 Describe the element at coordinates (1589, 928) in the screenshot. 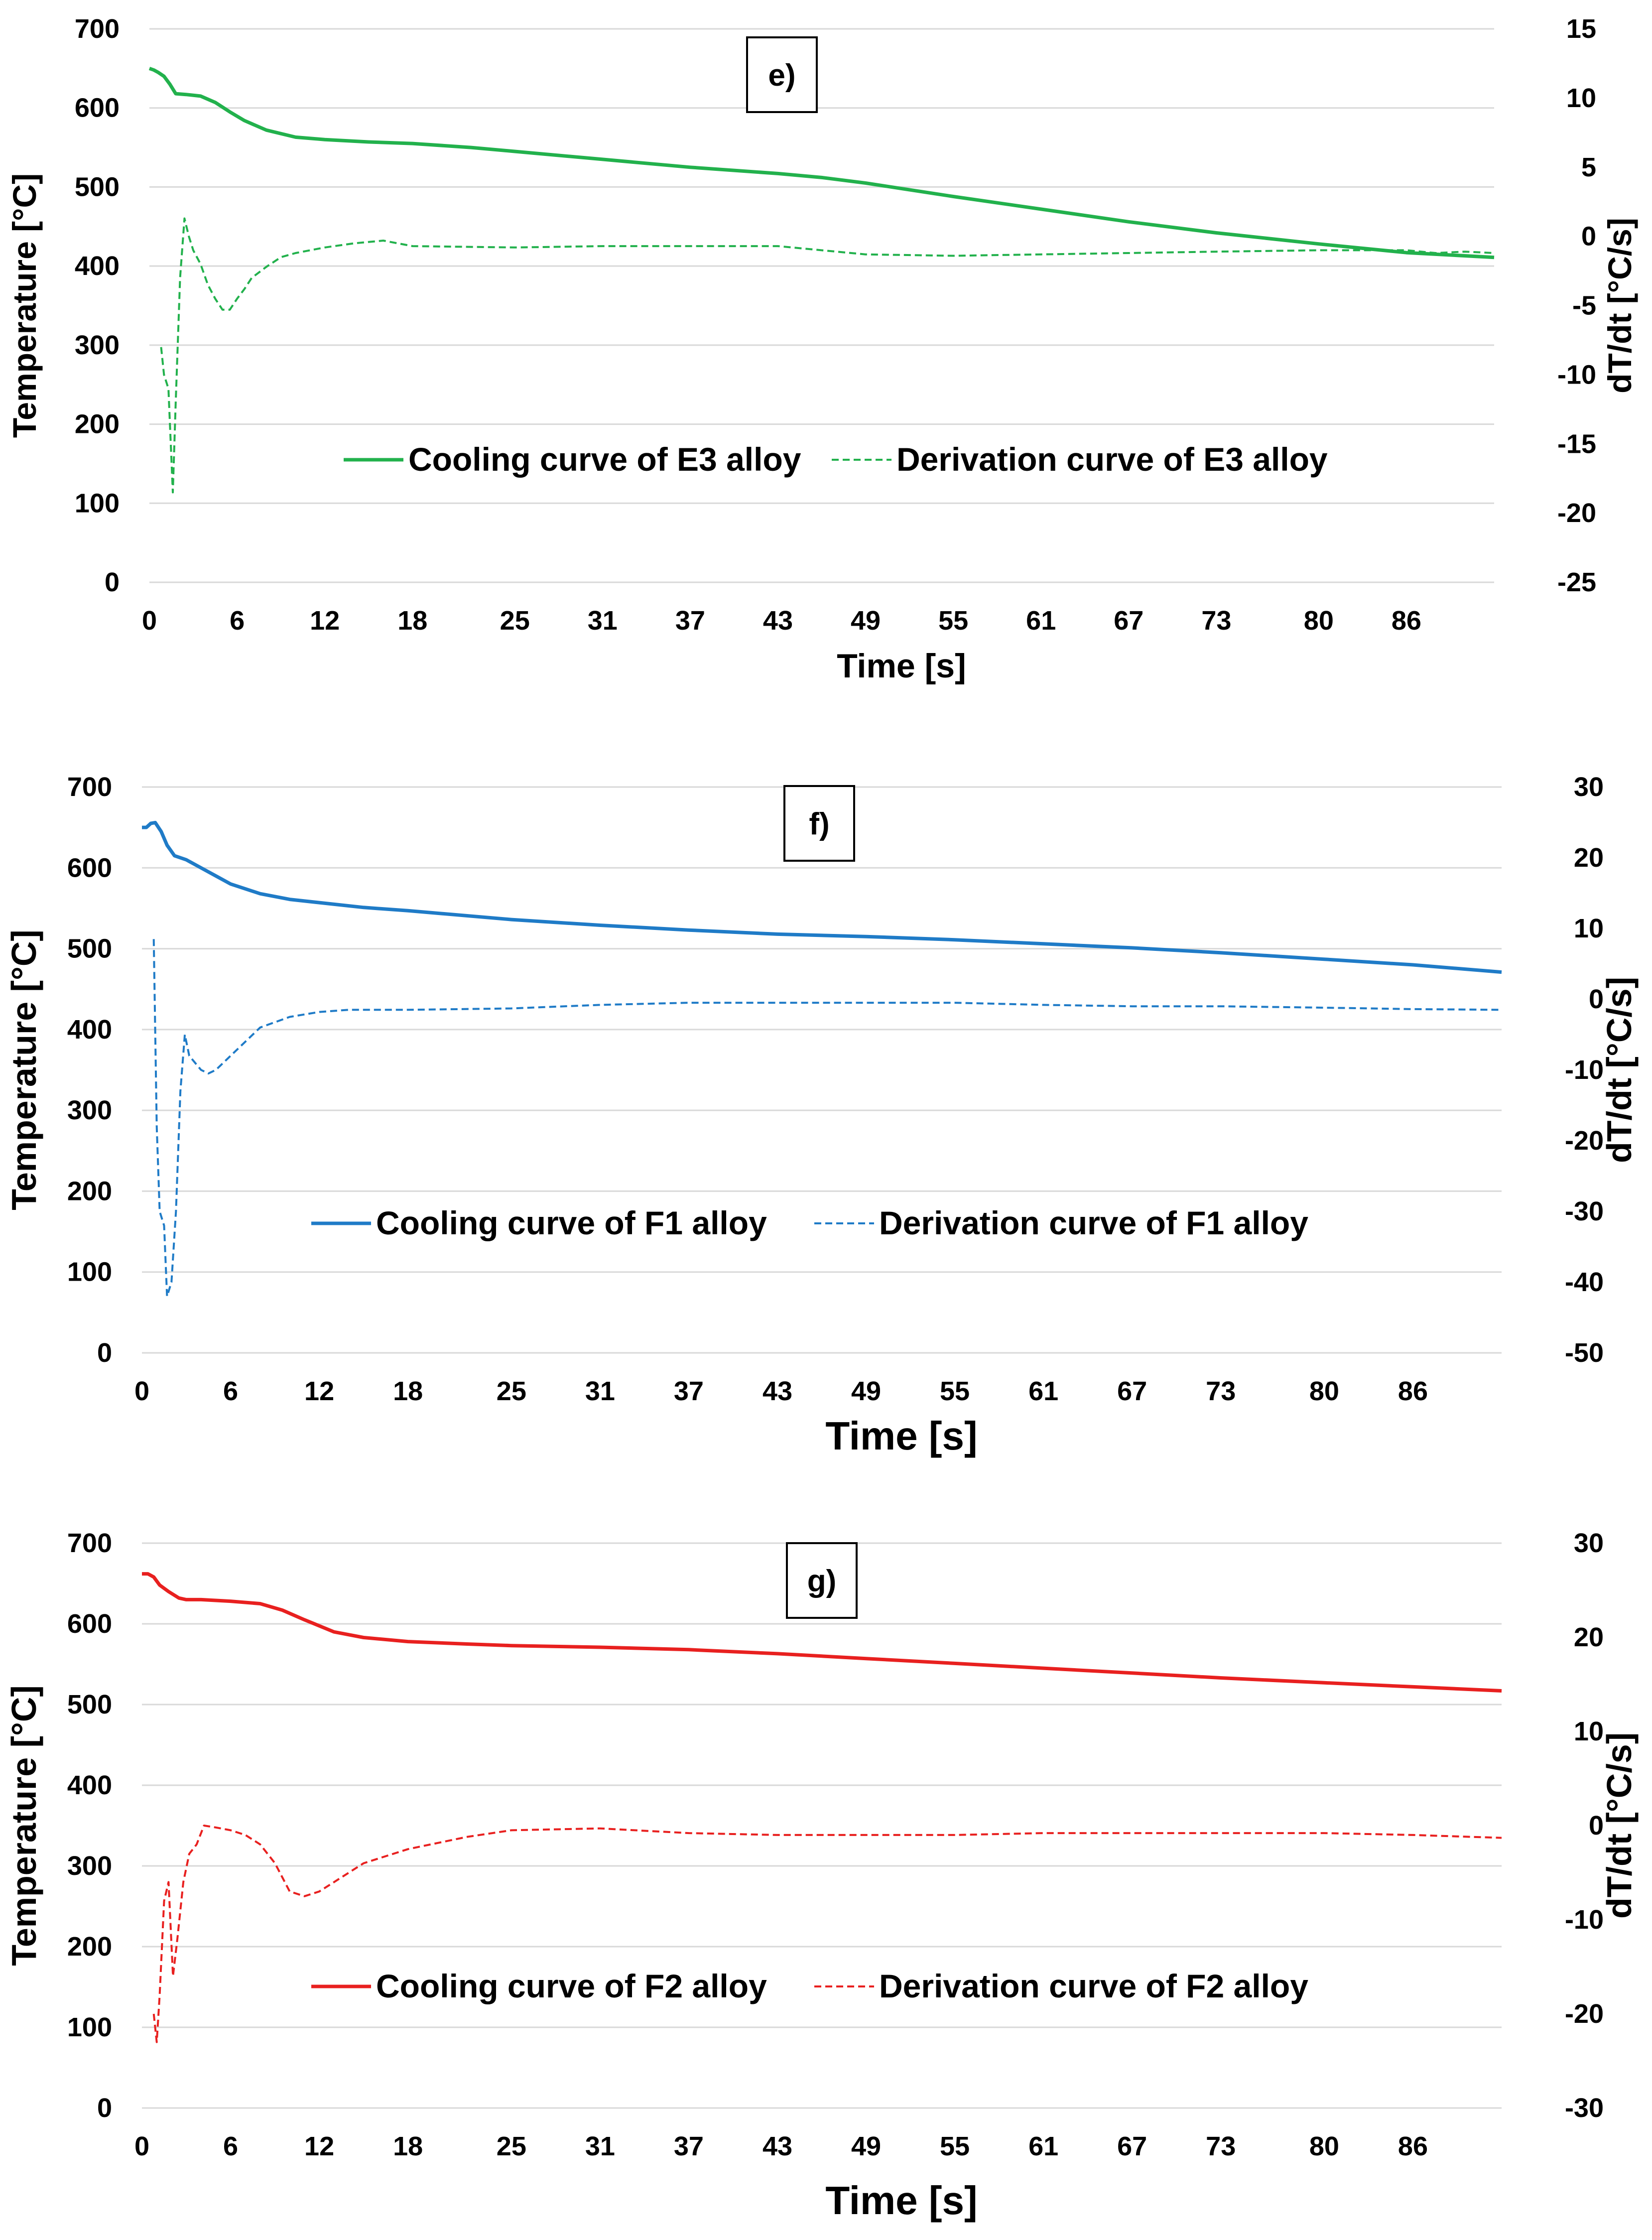

I see `y2-tick-label: 10` at that location.